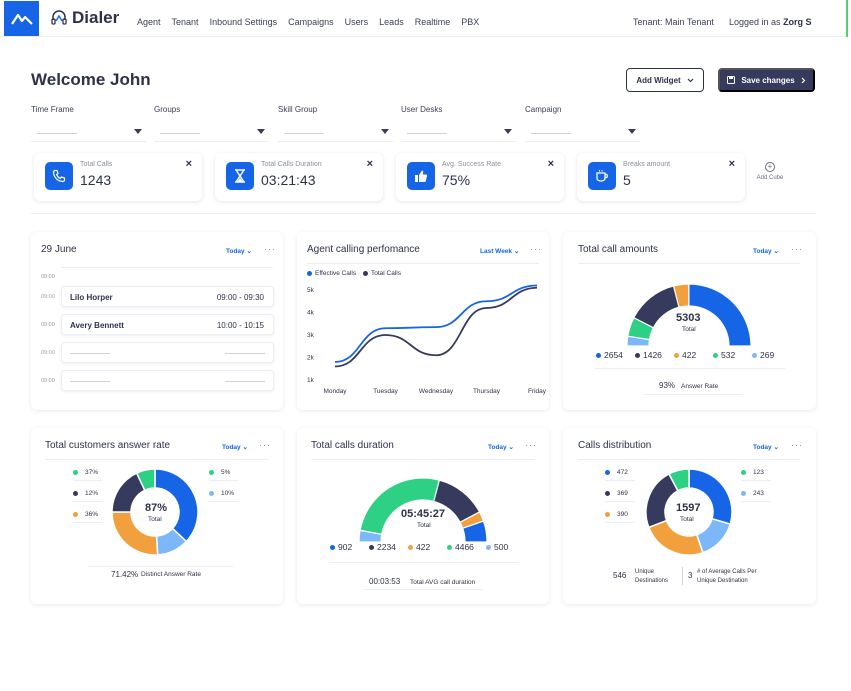 This screenshot has width=851, height=691. What do you see at coordinates (501, 547) in the screenshot?
I see `legend-value-text: 500` at bounding box center [501, 547].